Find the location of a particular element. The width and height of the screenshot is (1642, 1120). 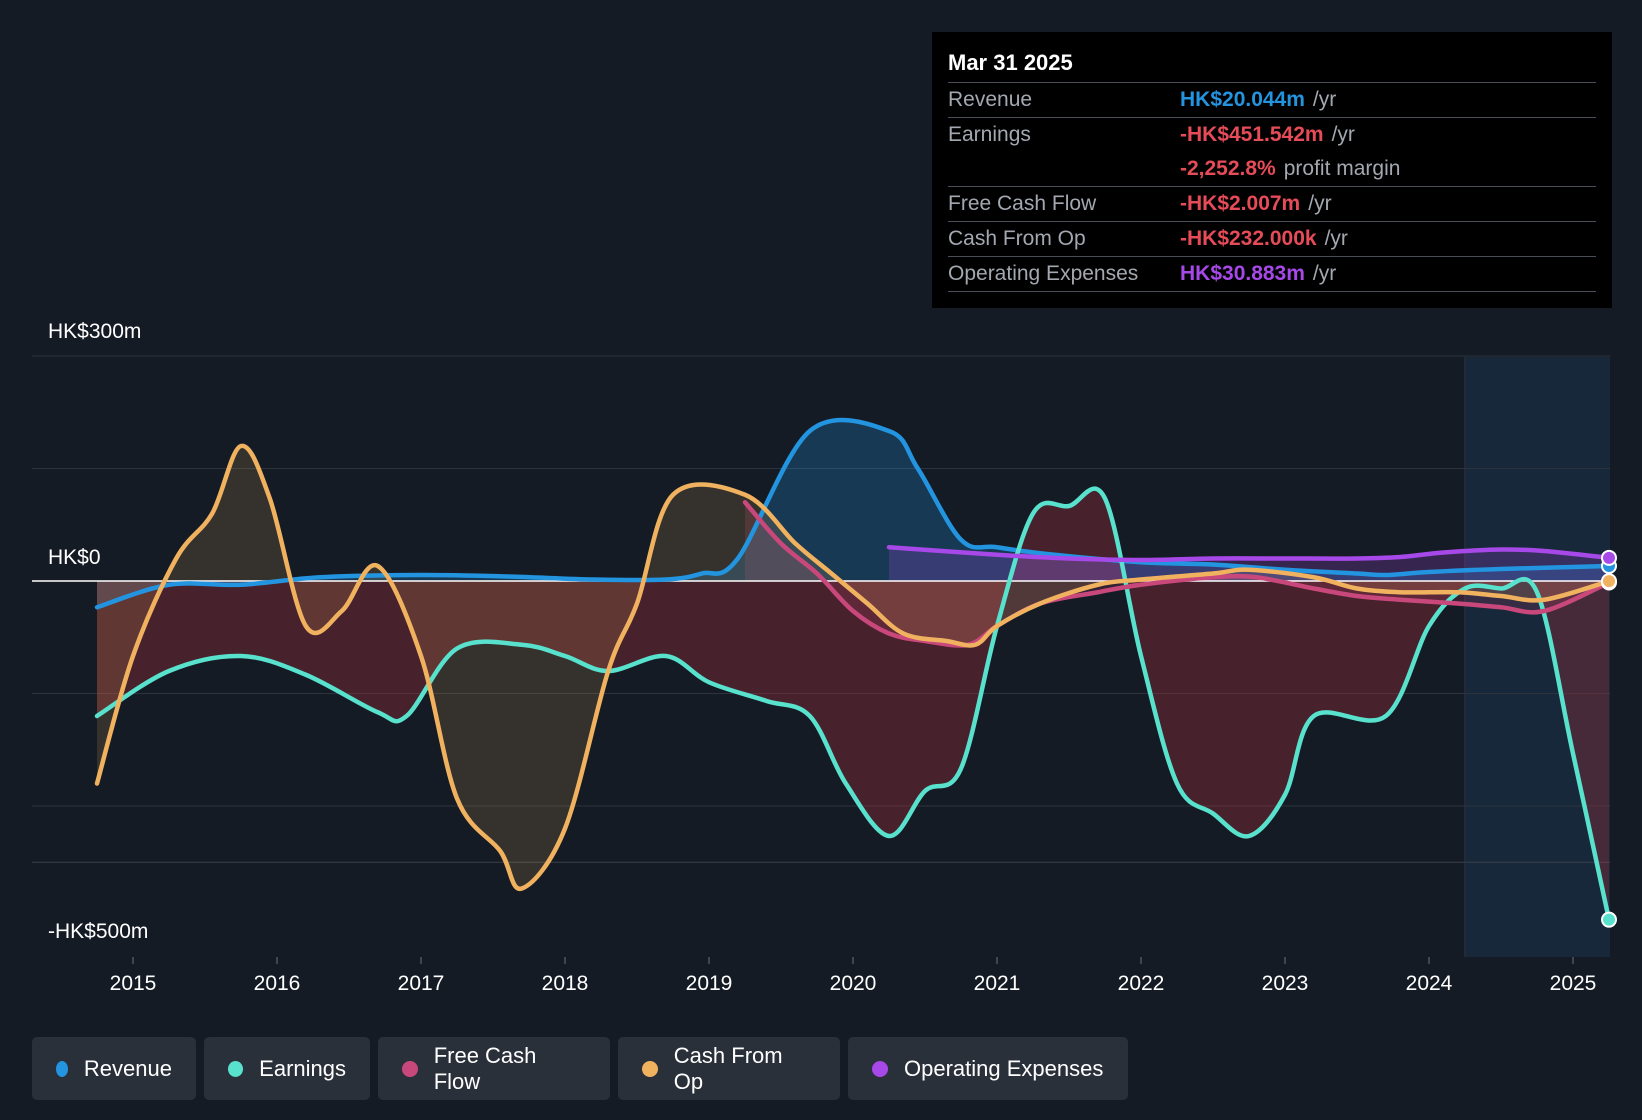

revenue-legend-dot-icon is located at coordinates (62, 1068).